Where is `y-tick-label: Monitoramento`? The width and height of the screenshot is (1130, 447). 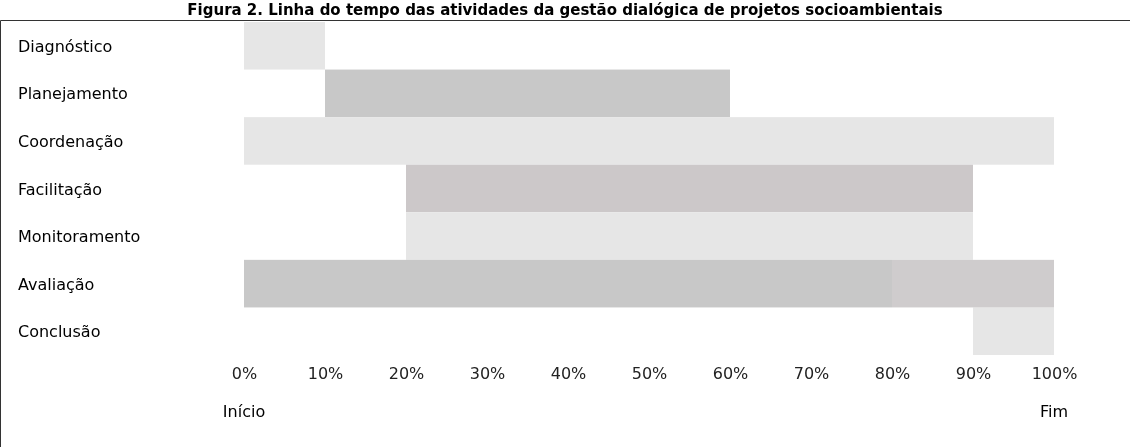 y-tick-label: Monitoramento is located at coordinates (79, 237).